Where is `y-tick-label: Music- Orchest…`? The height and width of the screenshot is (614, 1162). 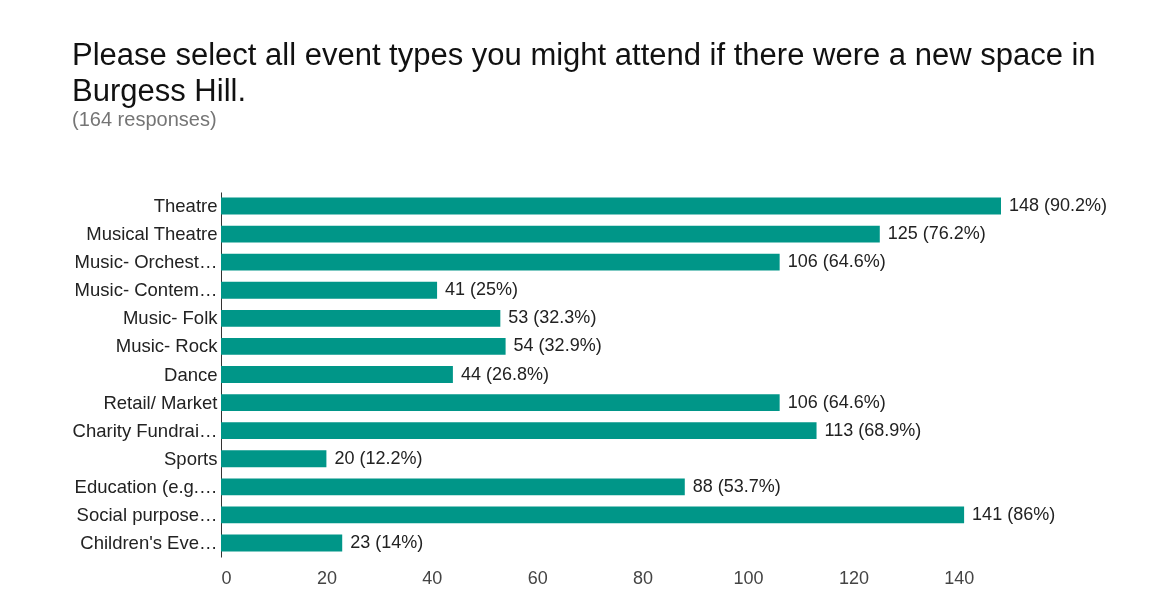
y-tick-label: Music- Orchest… is located at coordinates (146, 262).